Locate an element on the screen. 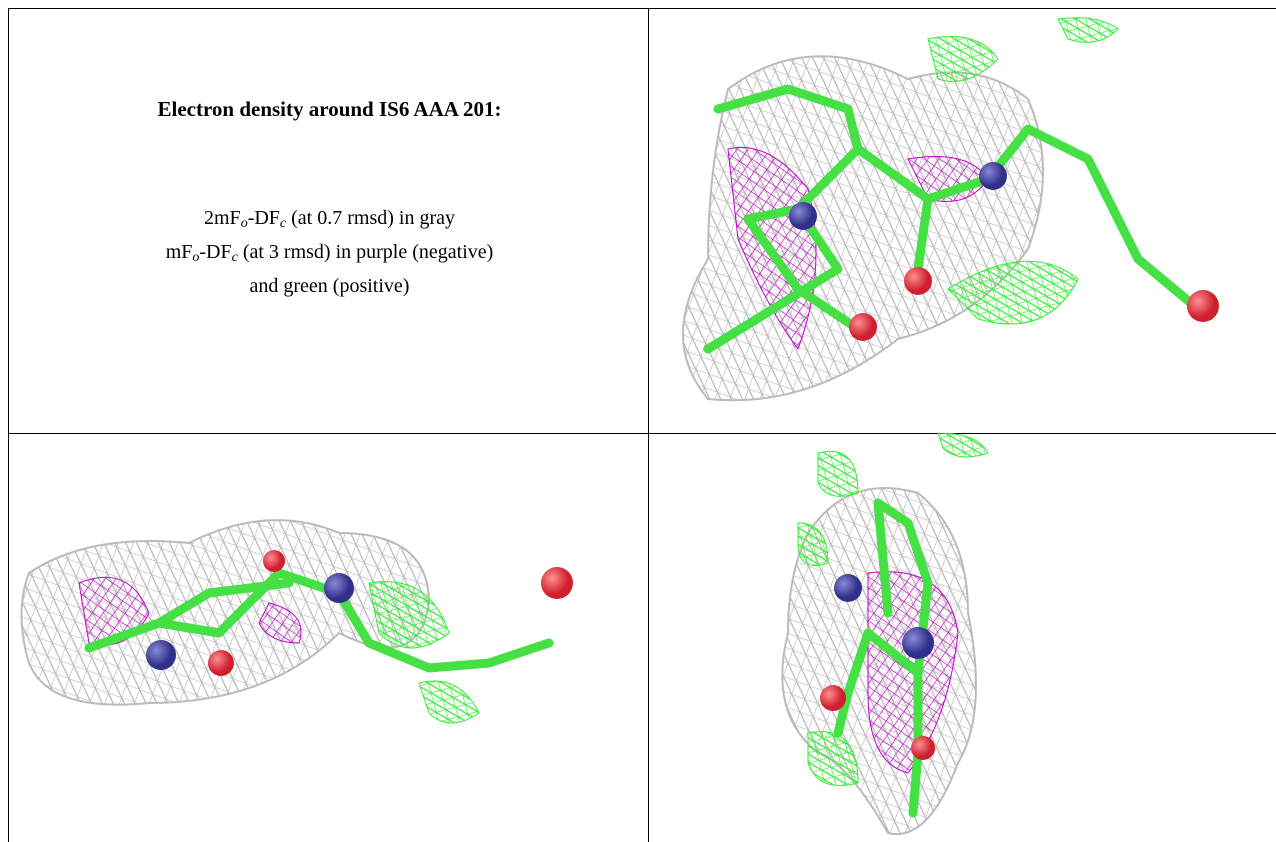 This screenshot has width=1276, height=842. legend-line: mFo-DFc (at 3 rmsd) in purple (negative) is located at coordinates (329, 255).